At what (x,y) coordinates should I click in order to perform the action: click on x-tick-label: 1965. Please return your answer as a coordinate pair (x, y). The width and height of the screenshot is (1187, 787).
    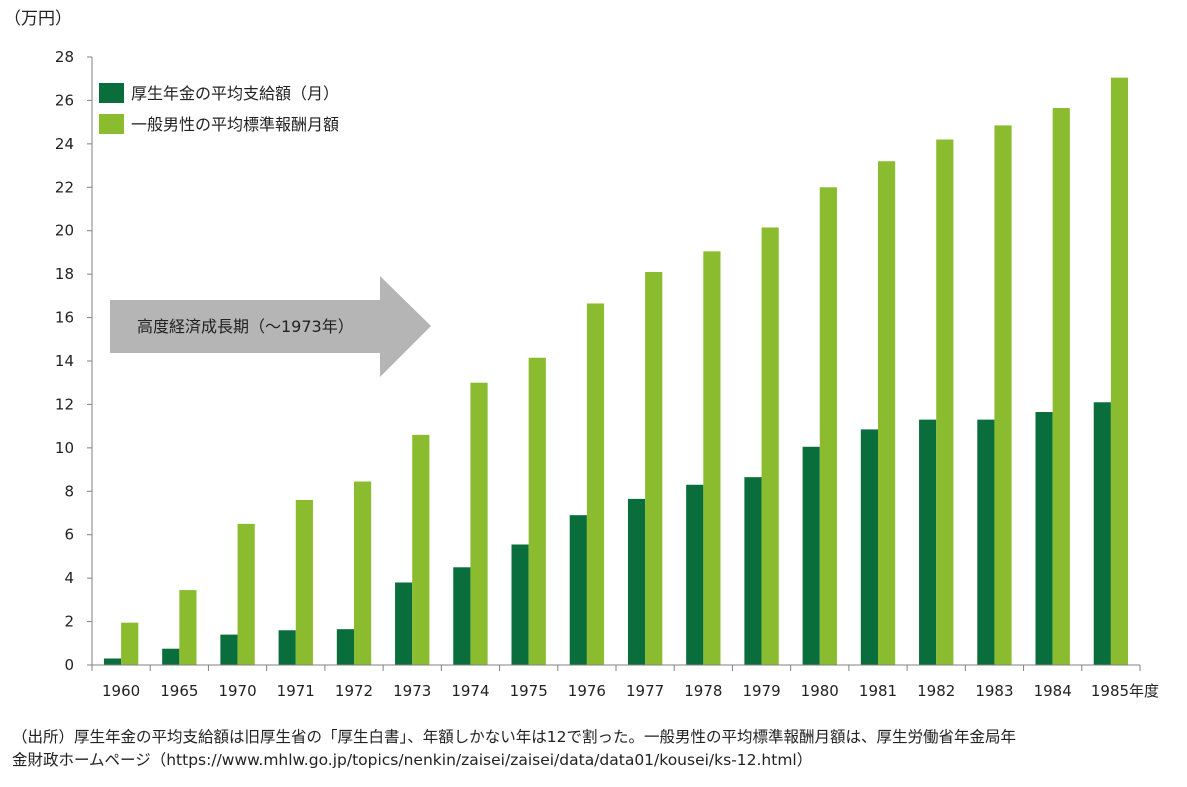
    Looking at the image, I should click on (179, 691).